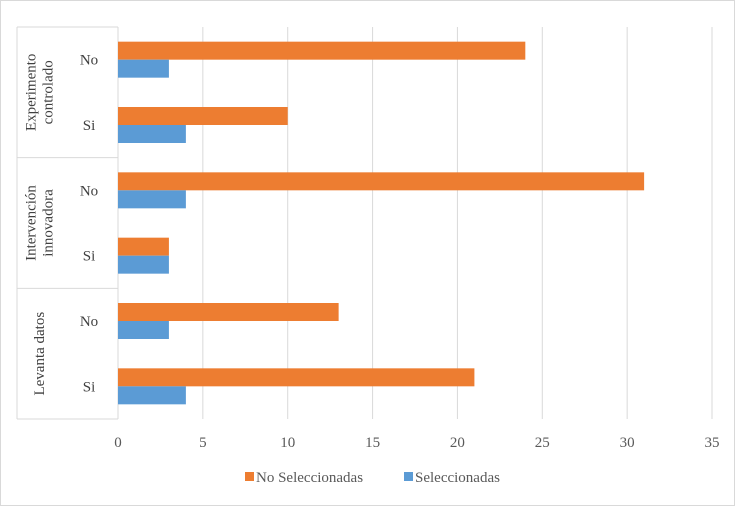 The image size is (735, 507). I want to click on x-tick-label: 30, so click(627, 443).